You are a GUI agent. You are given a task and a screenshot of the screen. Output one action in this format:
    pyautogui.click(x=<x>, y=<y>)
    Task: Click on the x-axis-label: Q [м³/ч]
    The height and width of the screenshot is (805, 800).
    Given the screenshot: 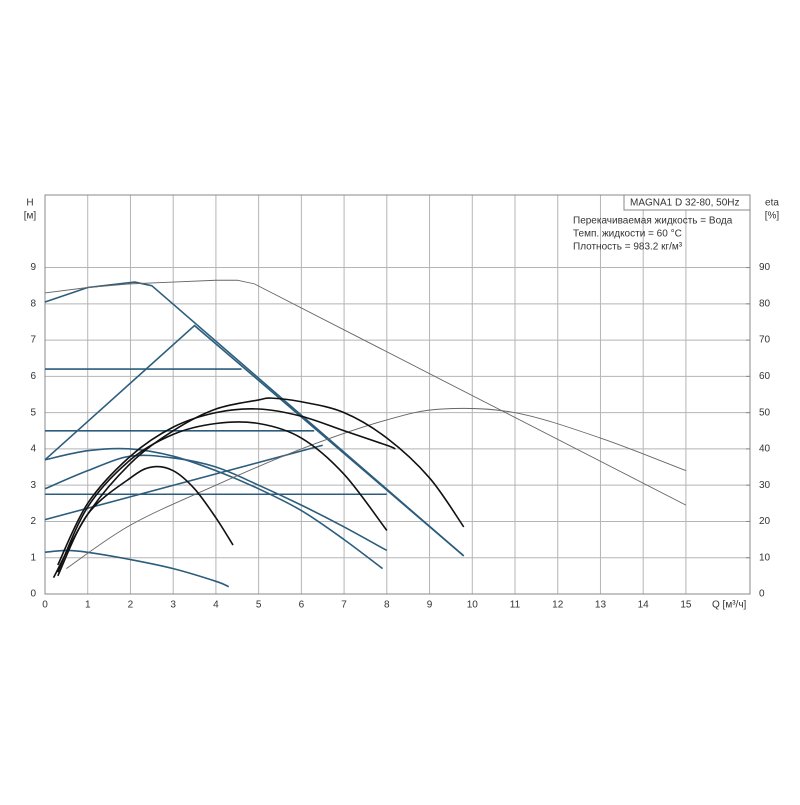 What is the action you would take?
    pyautogui.click(x=729, y=605)
    